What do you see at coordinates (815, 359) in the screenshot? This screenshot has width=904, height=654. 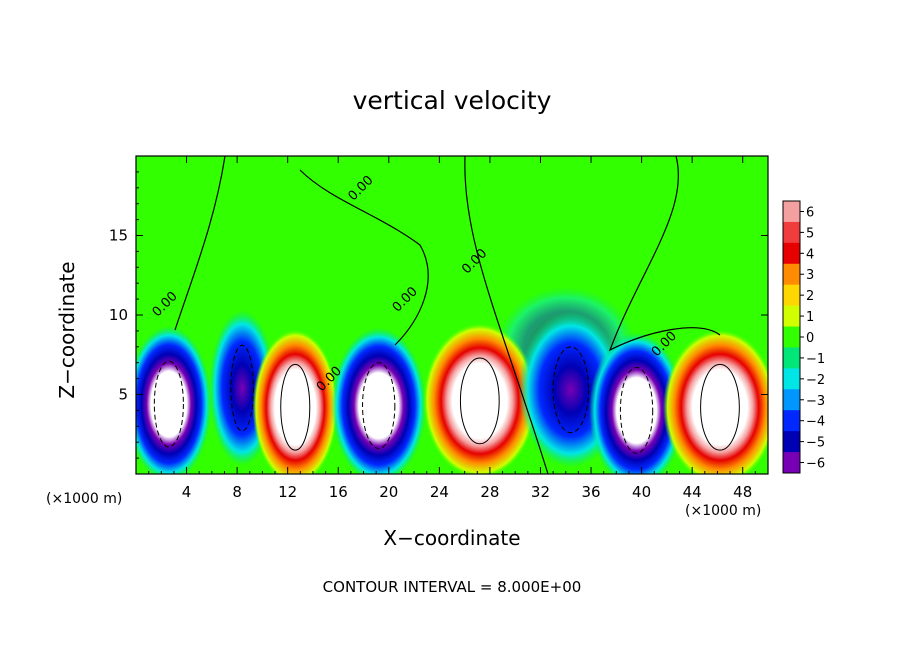 I see `colorbar-tick-label-7: −1` at bounding box center [815, 359].